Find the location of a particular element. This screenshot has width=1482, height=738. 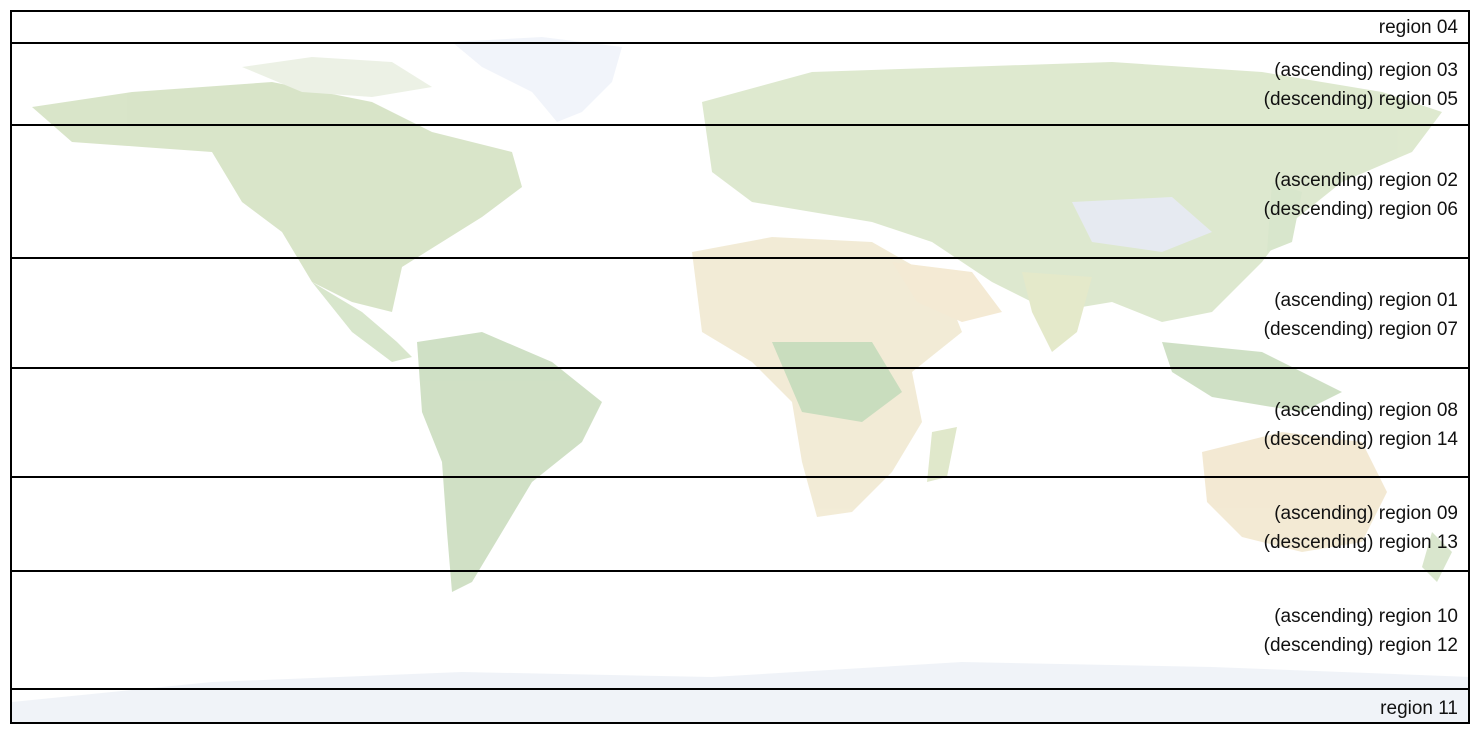

band-label-line: (ascending) region 10 is located at coordinates (1366, 616).